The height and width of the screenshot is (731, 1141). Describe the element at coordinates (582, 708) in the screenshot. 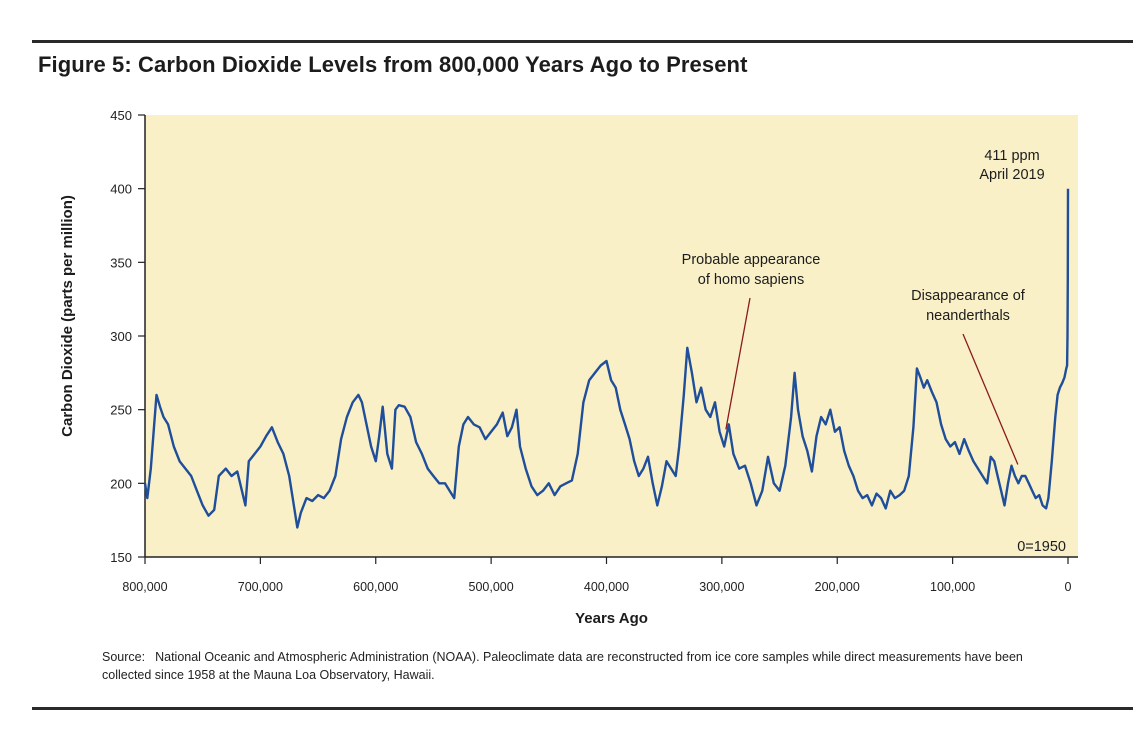

I see `bottom-rule` at that location.